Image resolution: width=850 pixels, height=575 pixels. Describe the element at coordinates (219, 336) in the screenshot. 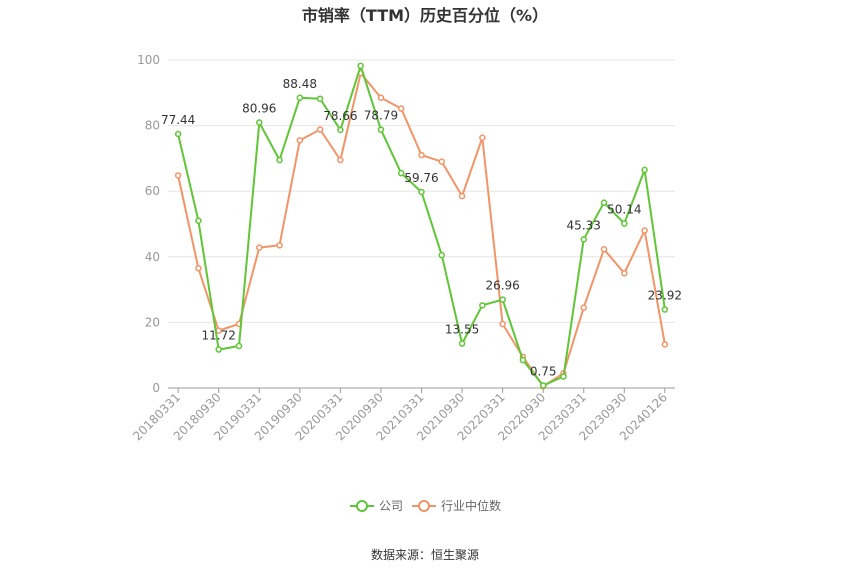

I see `data-label: 11.72` at that location.